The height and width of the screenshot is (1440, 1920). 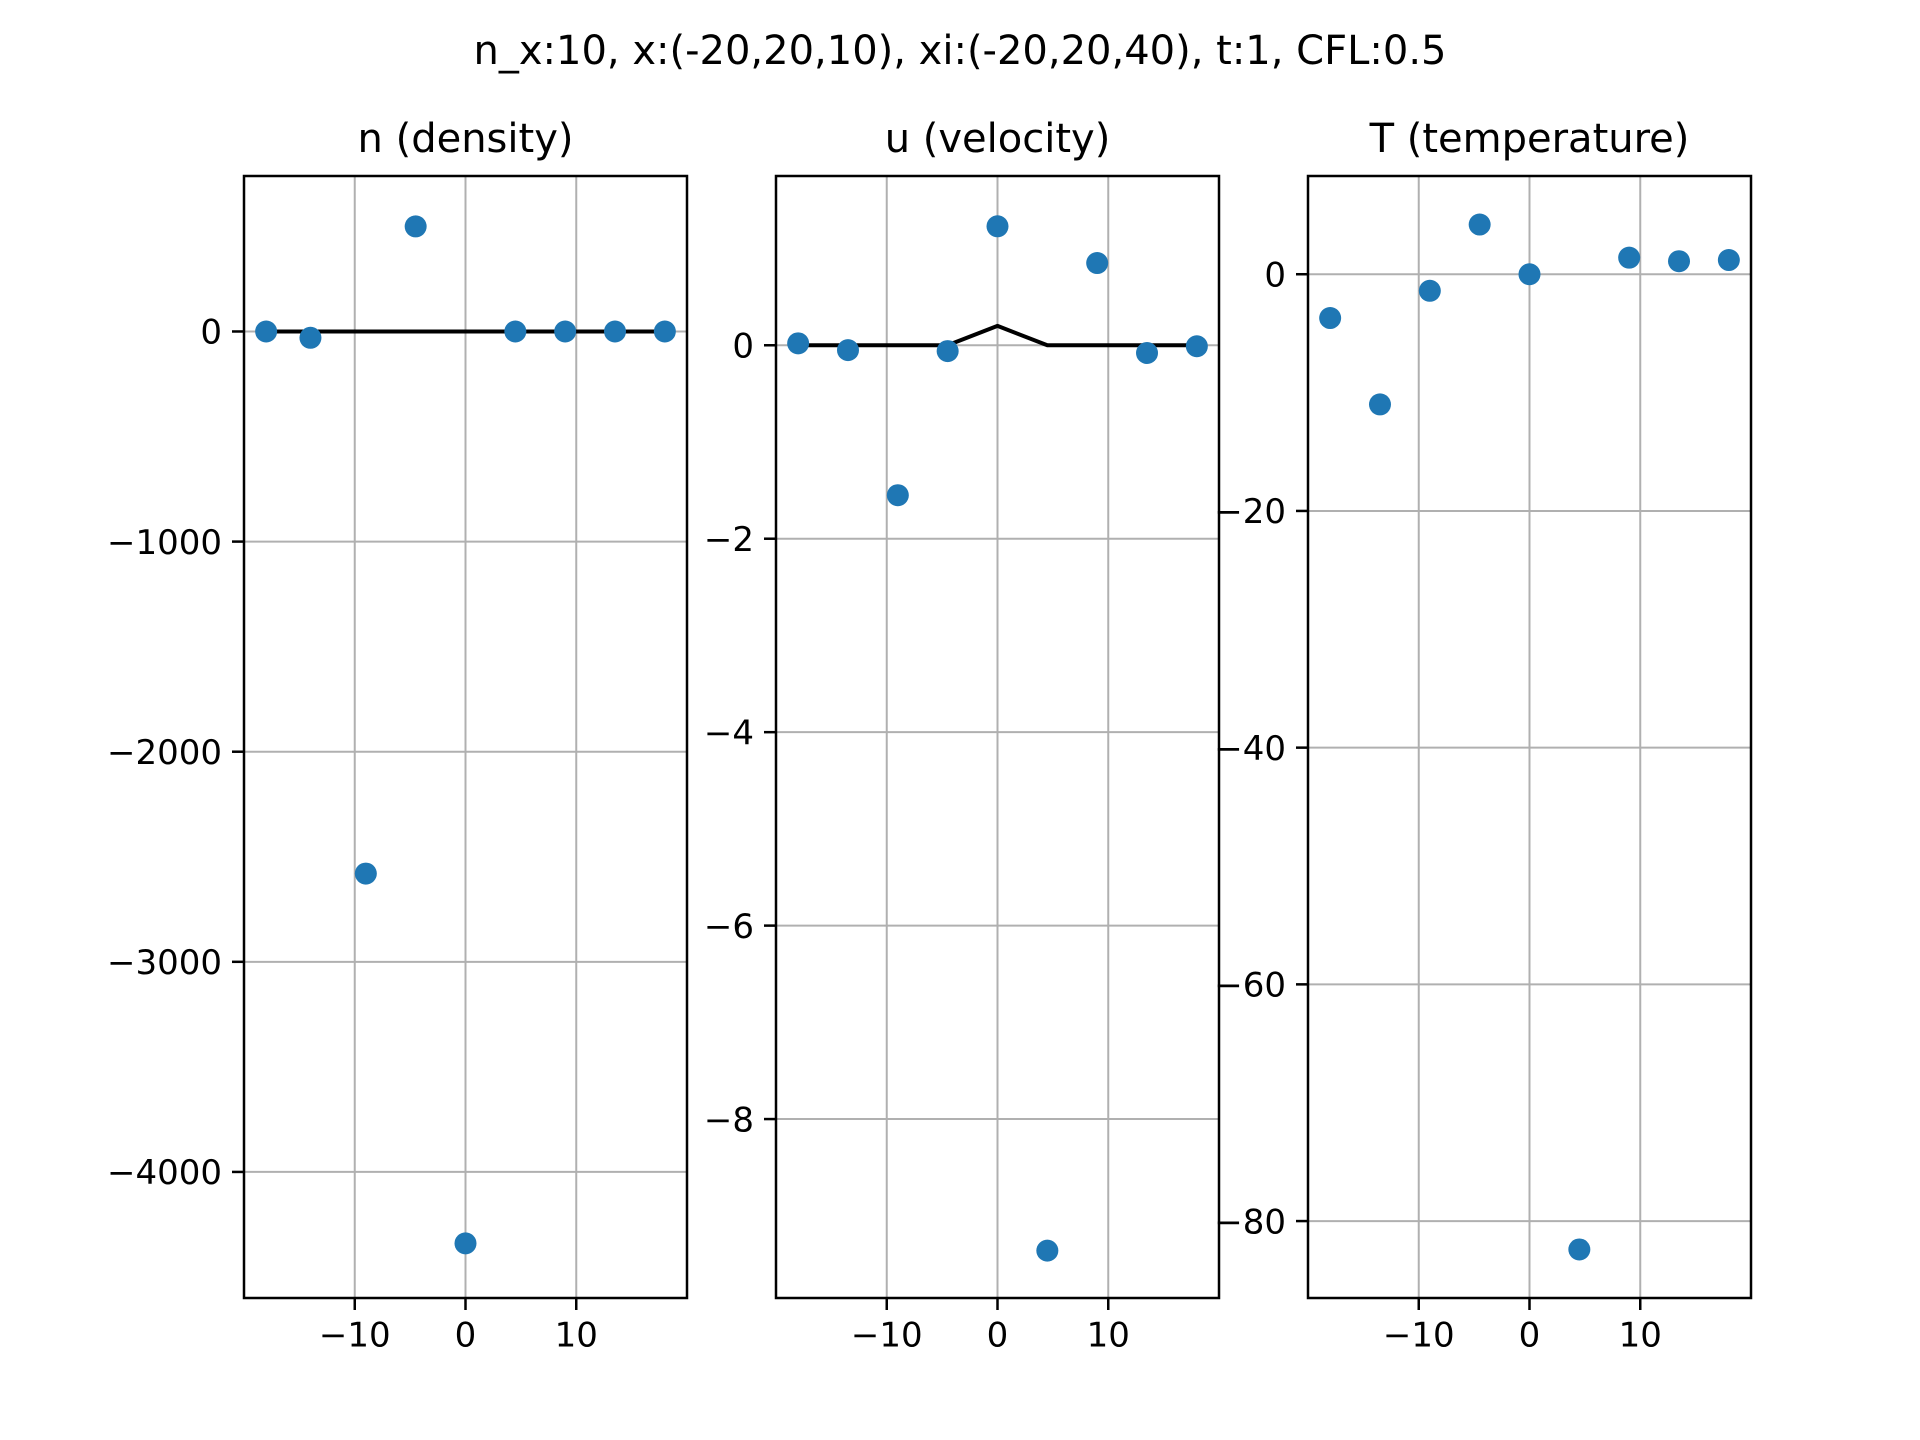 I want to click on y-tick-label: −2, so click(x=729, y=540).